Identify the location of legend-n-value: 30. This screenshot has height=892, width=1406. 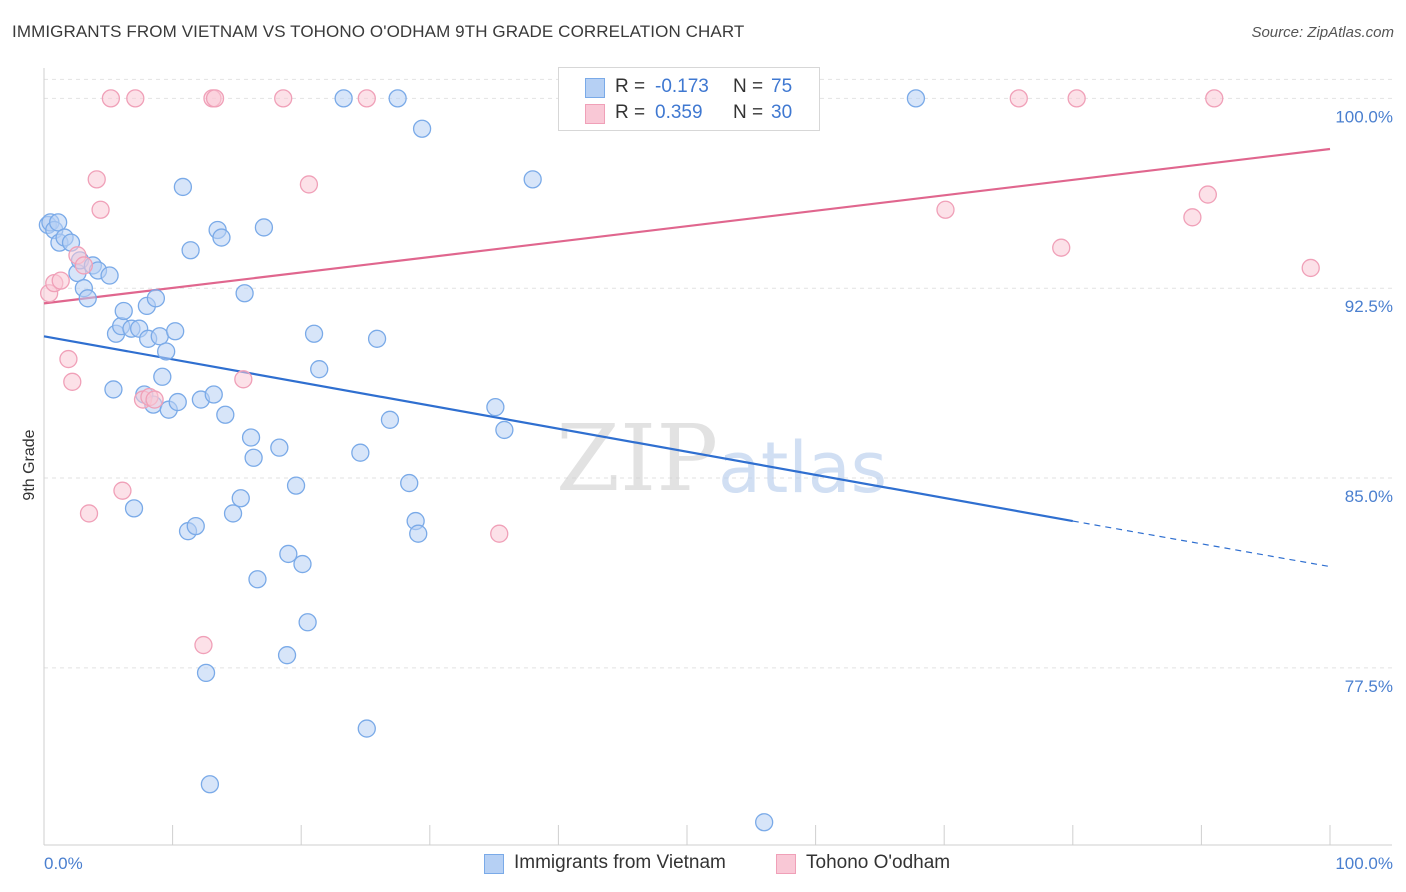
(782, 112).